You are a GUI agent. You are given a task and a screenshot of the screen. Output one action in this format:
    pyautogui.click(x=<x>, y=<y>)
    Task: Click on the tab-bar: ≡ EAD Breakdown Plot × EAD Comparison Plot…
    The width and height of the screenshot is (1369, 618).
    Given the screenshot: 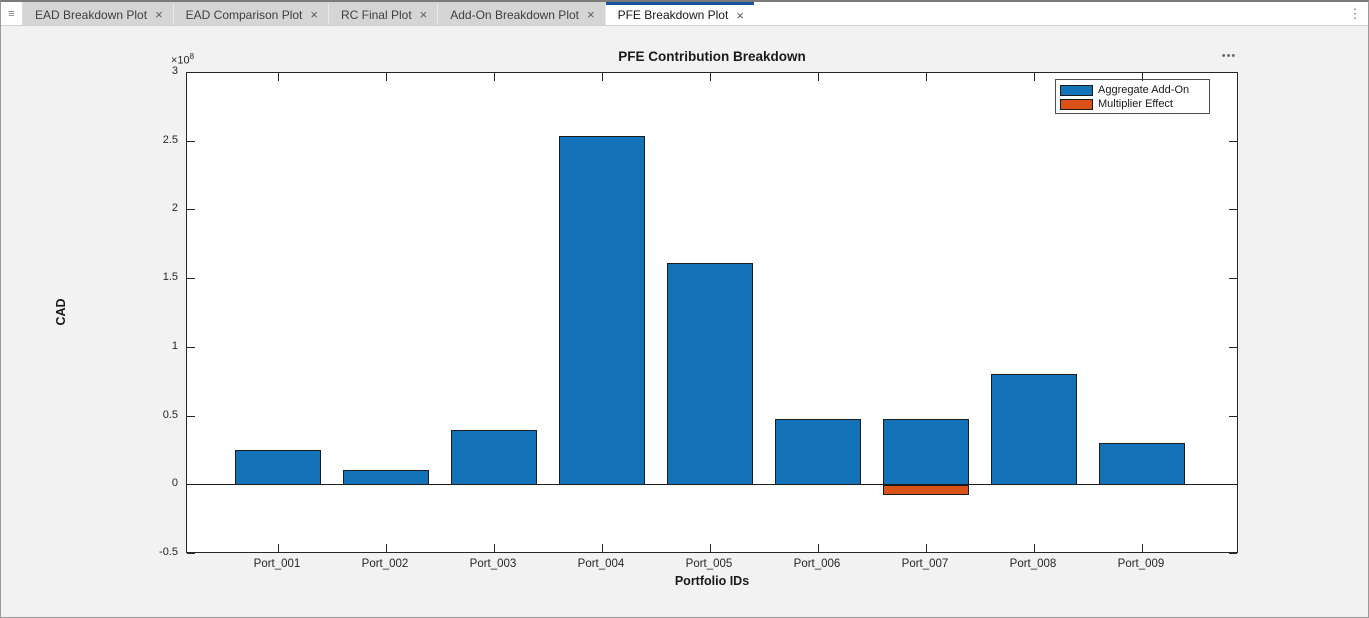 What is the action you would take?
    pyautogui.click(x=684, y=14)
    